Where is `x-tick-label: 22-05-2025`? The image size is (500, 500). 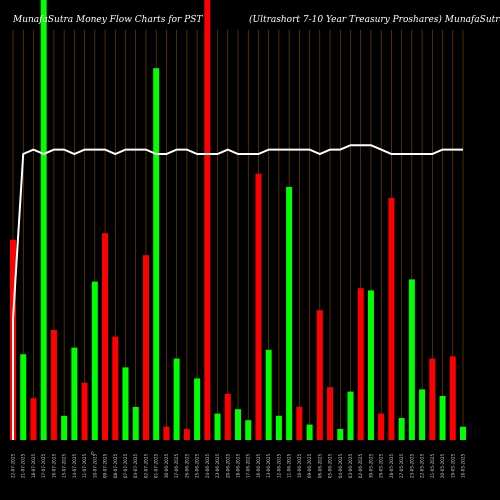
x-tick-label: 22-05-2025 is located at coordinates (422, 466).